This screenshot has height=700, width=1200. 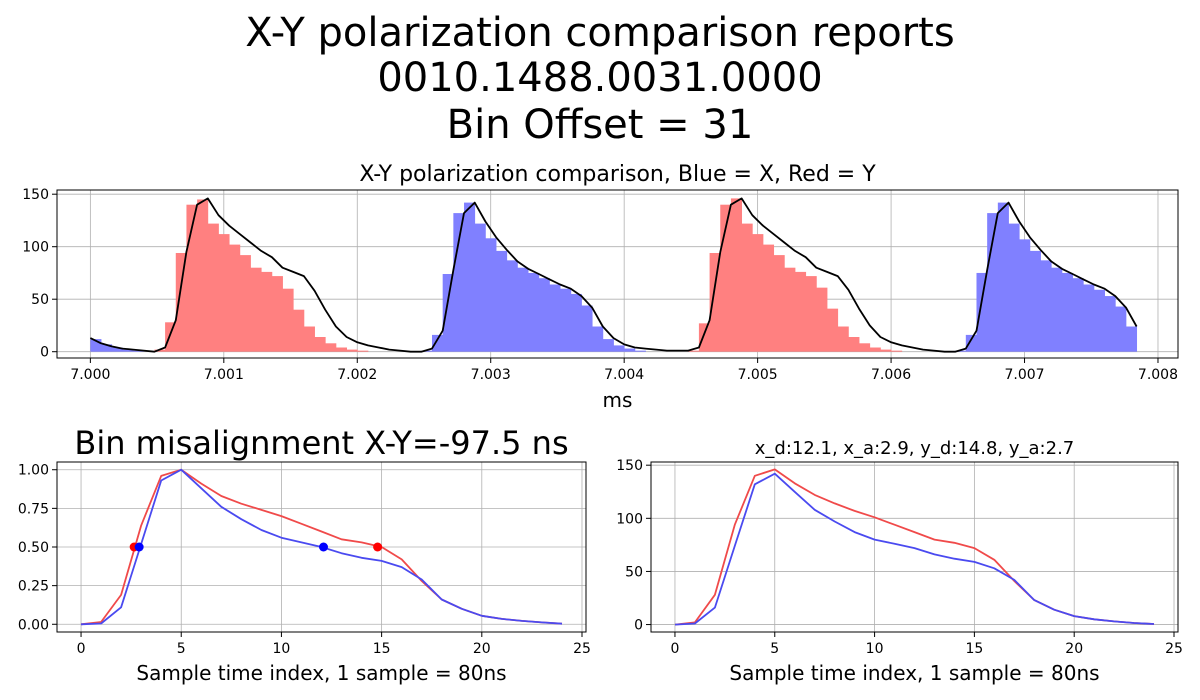 What do you see at coordinates (33, 509) in the screenshot?
I see `y-tick-label: 0.75` at bounding box center [33, 509].